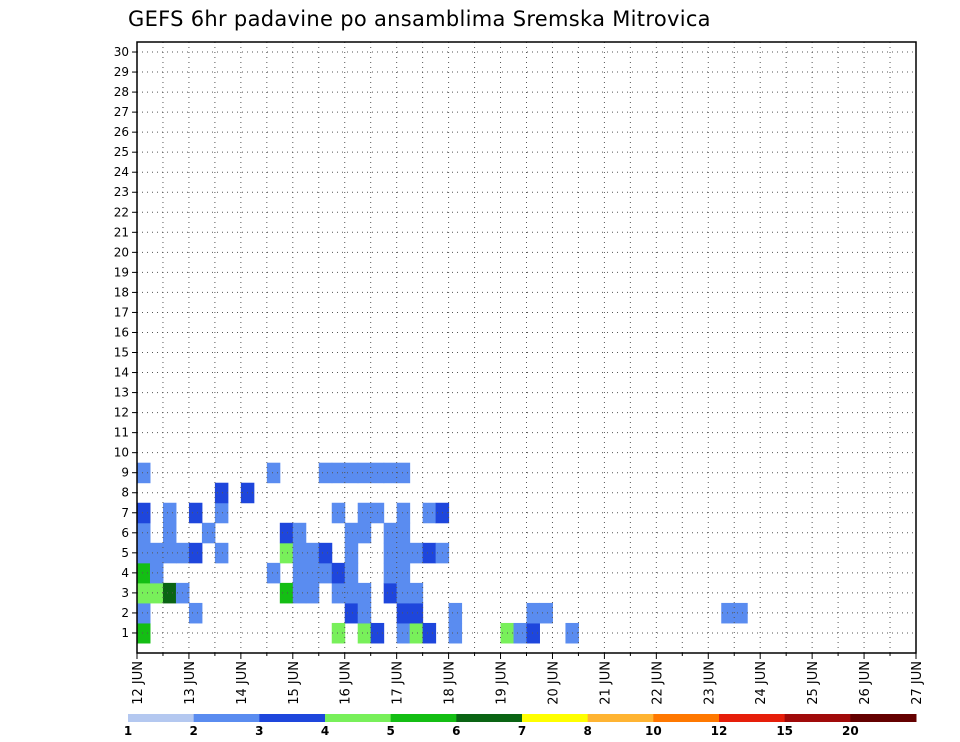 The image size is (960, 742). I want to click on y-tick-label: 9, so click(125, 473).